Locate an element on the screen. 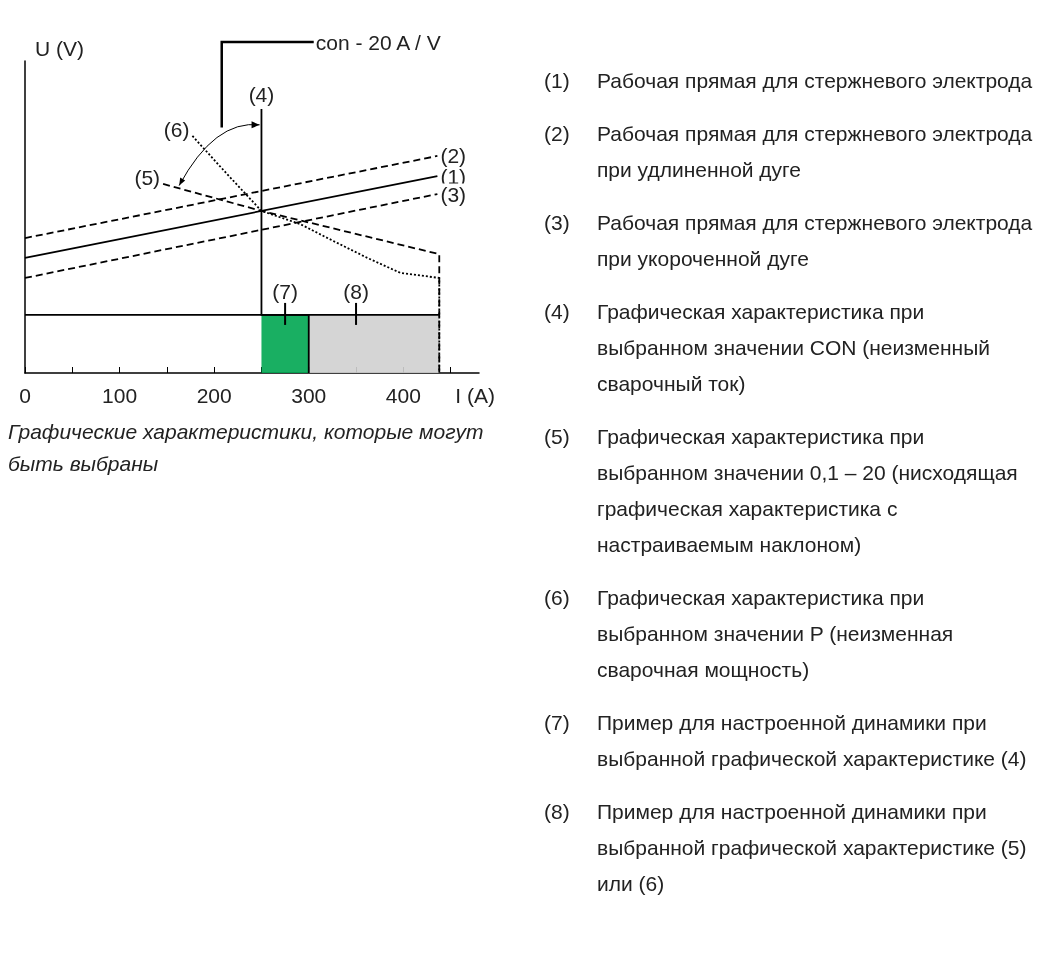 This screenshot has height=958, width=1046. text: (3) Рабочая прямая для стержневого электрода при укороченной дуге is located at coordinates (788, 240).